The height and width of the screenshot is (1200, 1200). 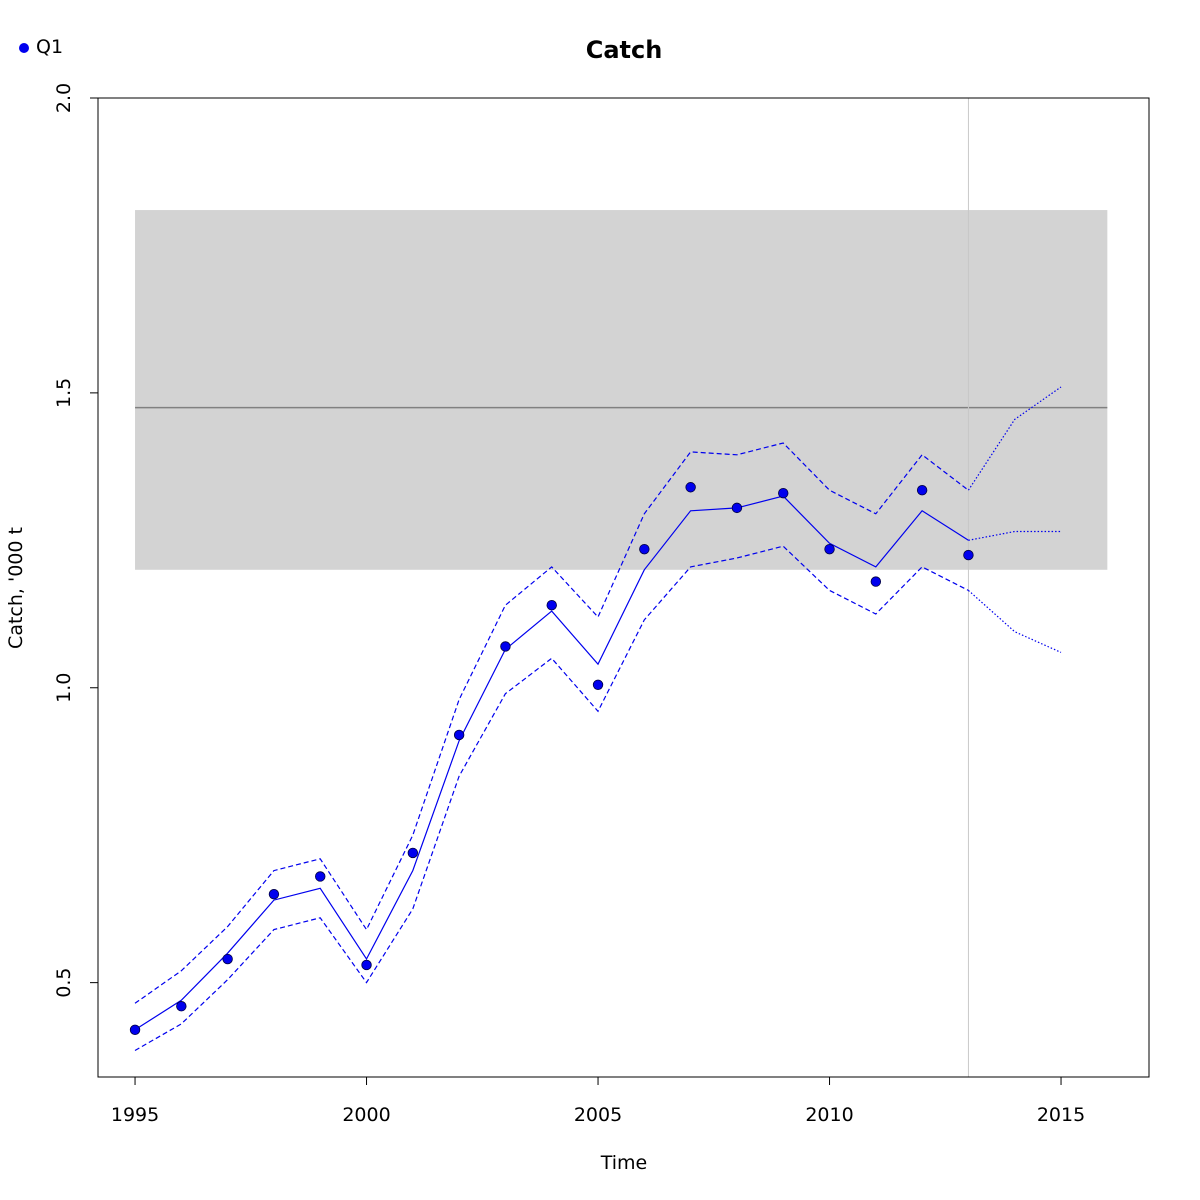 What do you see at coordinates (598, 1101) in the screenshot?
I see `x-axis: 1995 2000 2005 2010 2015` at bounding box center [598, 1101].